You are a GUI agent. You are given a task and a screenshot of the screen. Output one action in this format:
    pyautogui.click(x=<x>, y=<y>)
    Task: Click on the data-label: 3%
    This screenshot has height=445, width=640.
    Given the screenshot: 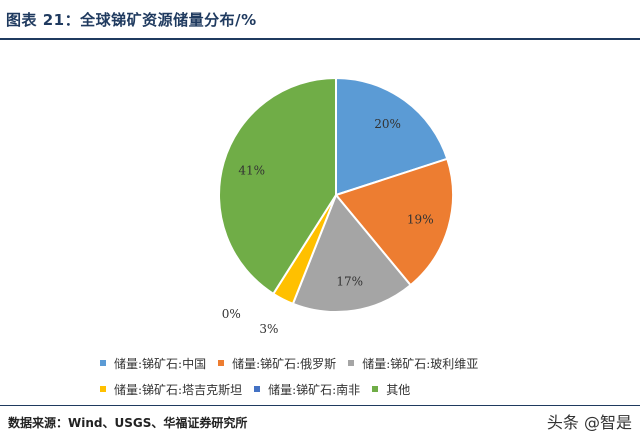 What is the action you would take?
    pyautogui.click(x=268, y=329)
    